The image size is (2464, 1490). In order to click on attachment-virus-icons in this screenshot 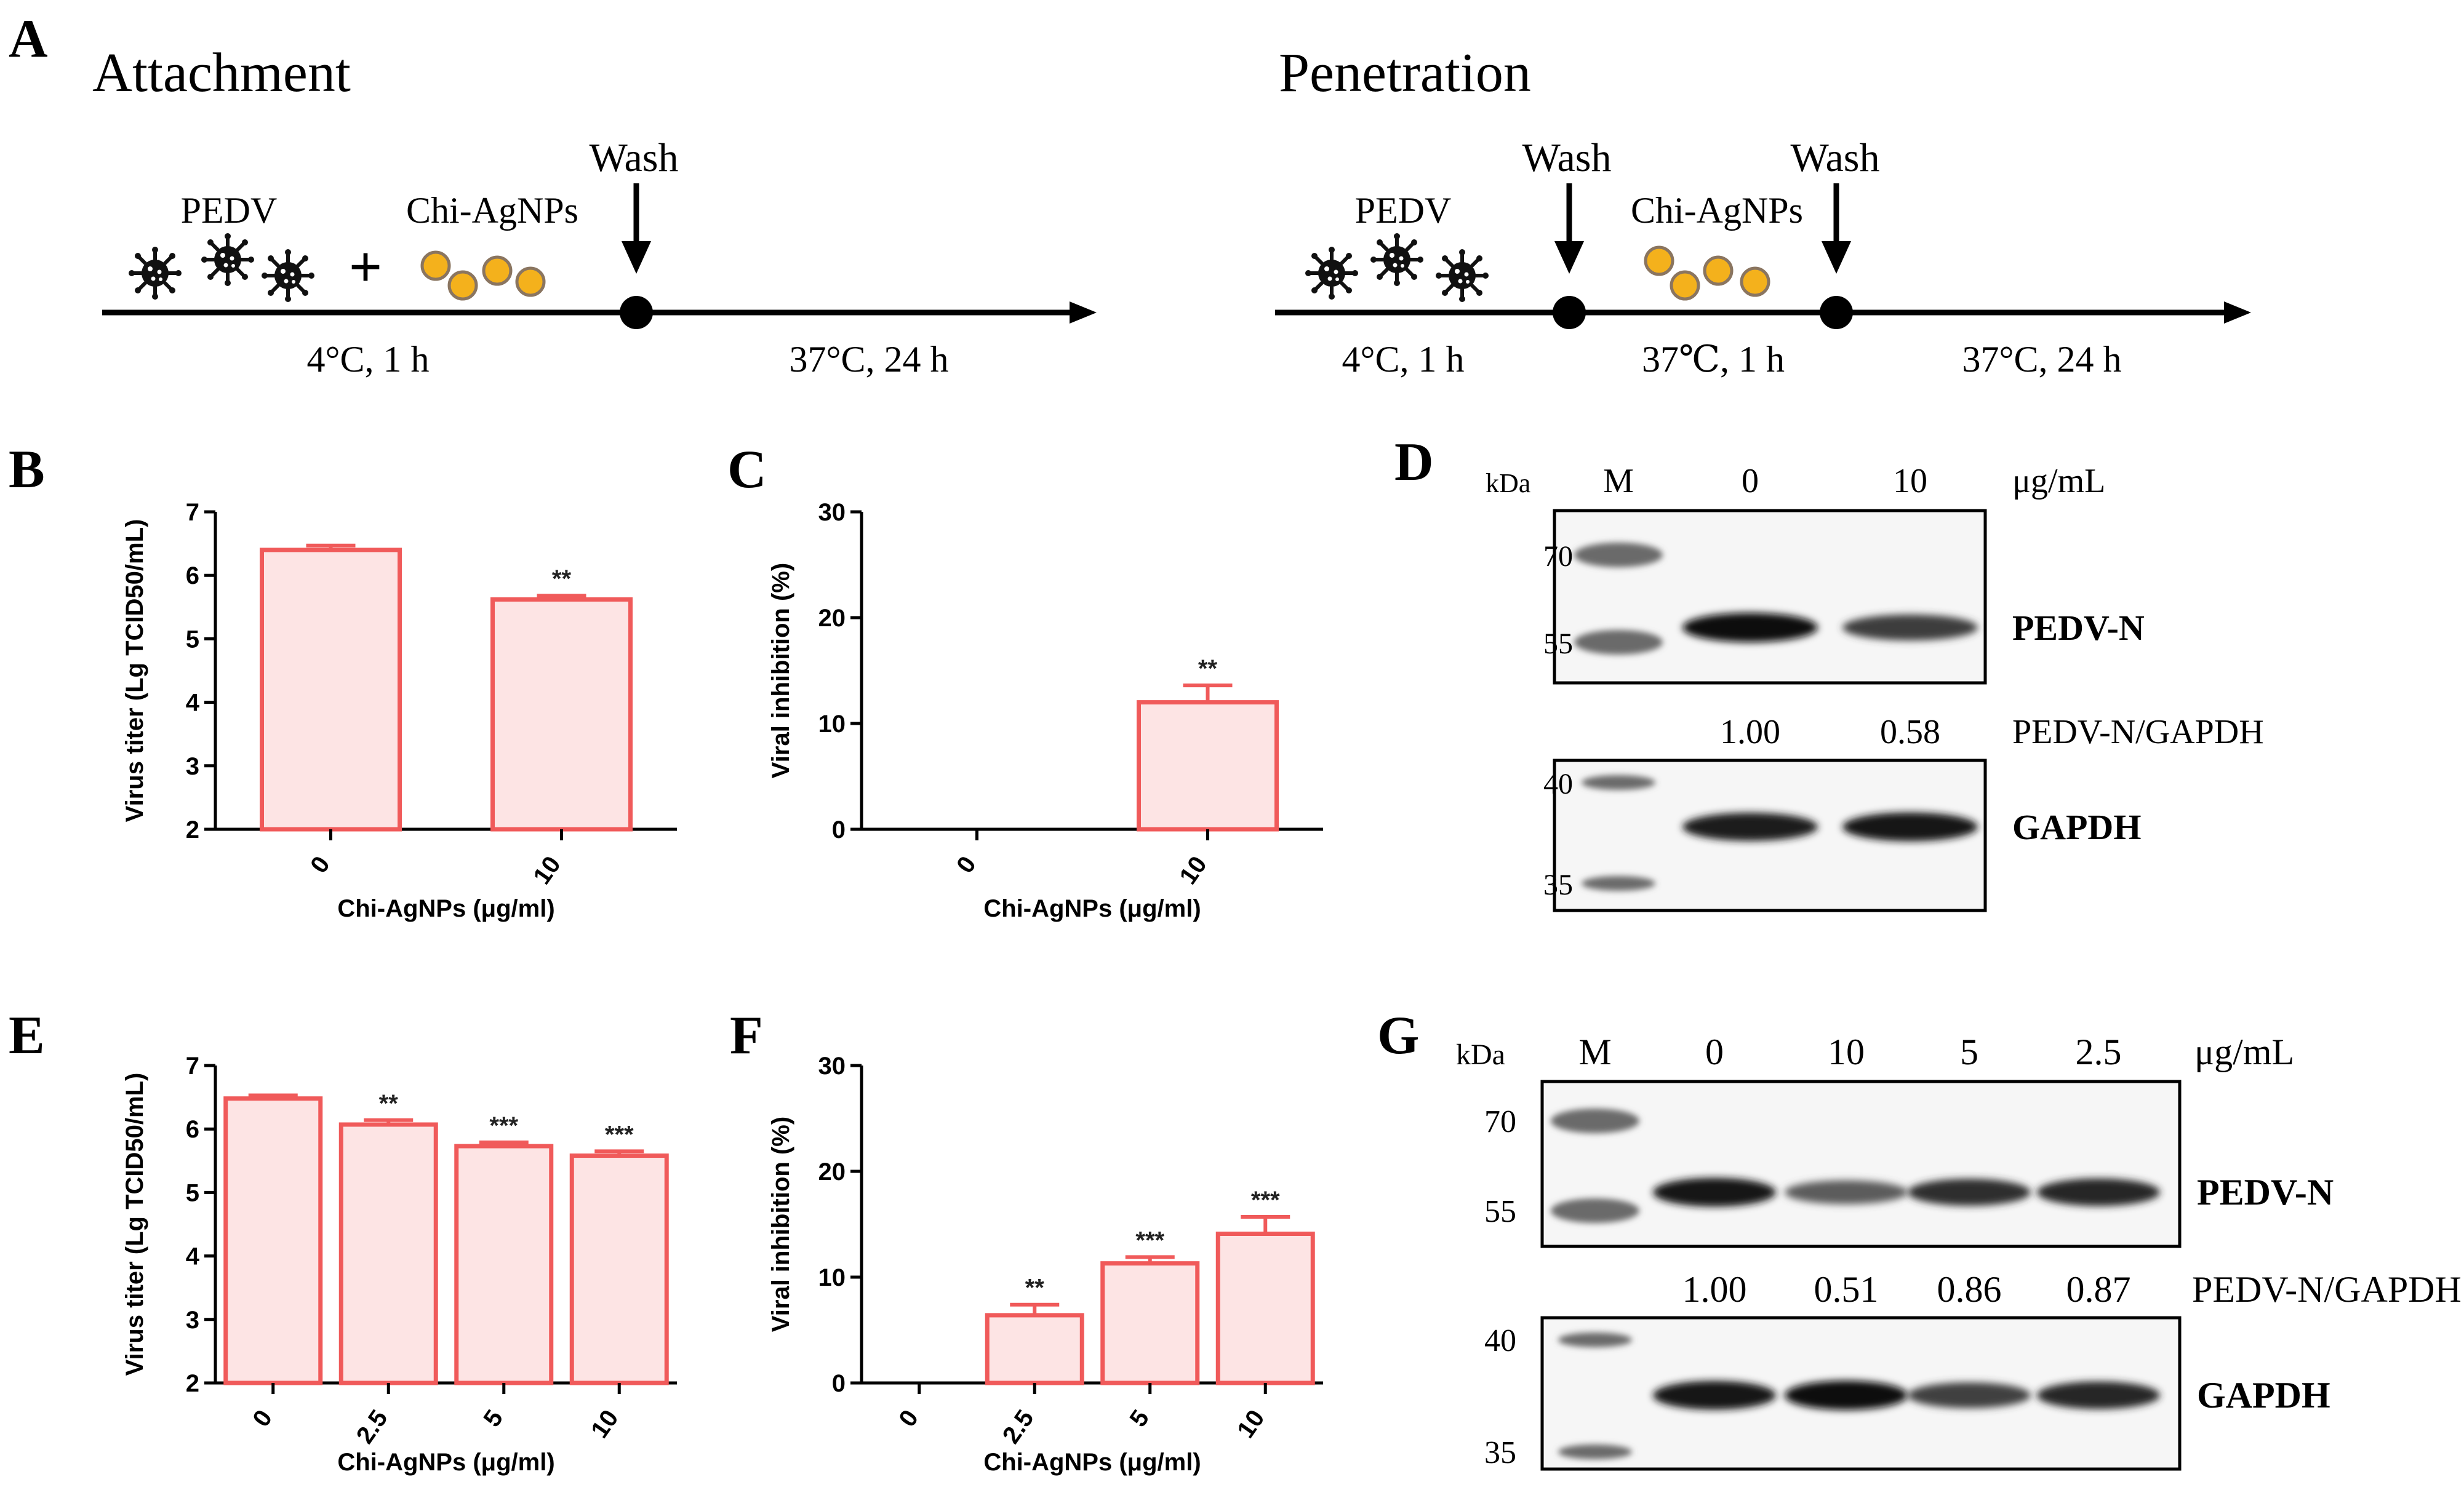, I will do `click(221, 267)`.